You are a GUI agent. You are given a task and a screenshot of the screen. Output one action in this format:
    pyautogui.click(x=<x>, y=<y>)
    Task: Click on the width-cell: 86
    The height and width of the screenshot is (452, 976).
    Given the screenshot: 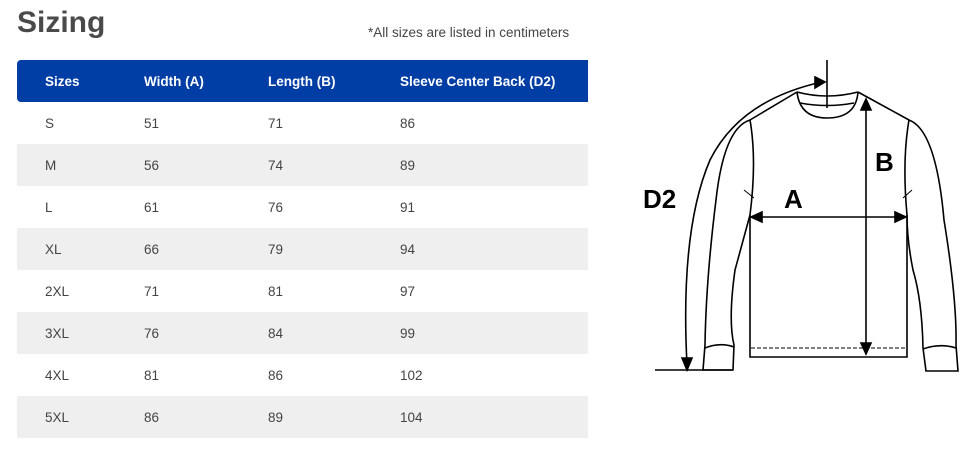 What is the action you would take?
    pyautogui.click(x=152, y=417)
    